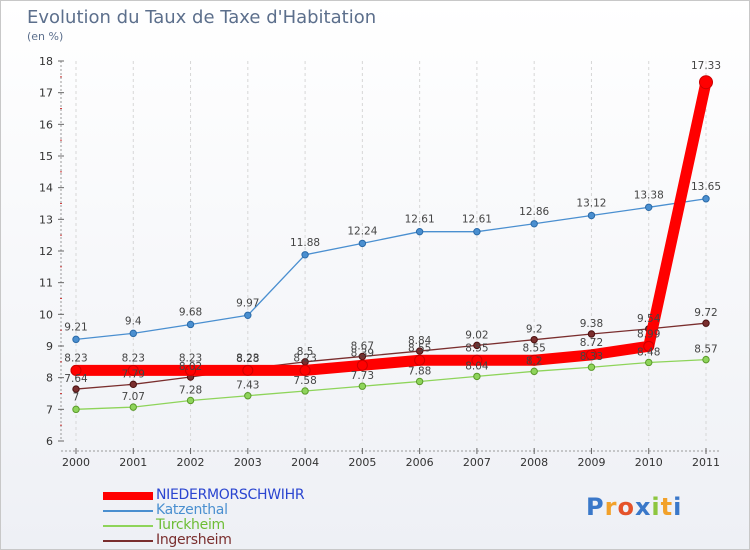 Image resolution: width=750 pixels, height=550 pixels. Describe the element at coordinates (76, 462) in the screenshot. I see `x-tick-label: 2000` at that location.